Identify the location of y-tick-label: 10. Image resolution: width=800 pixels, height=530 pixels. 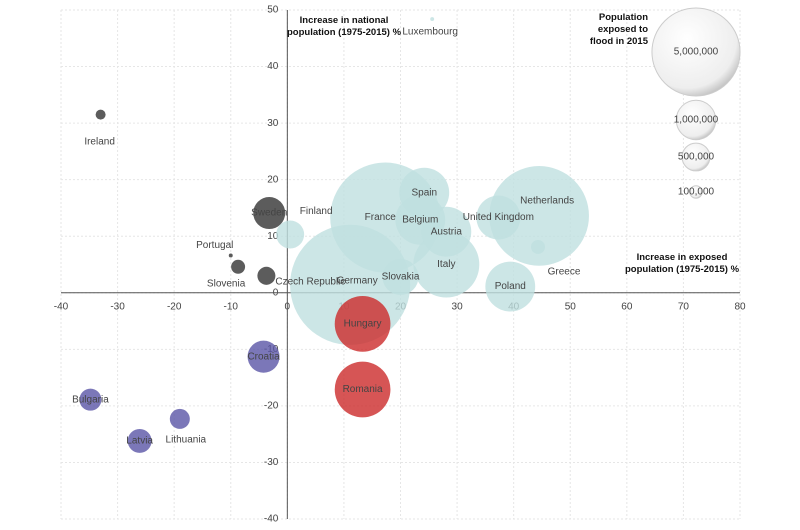
(273, 236).